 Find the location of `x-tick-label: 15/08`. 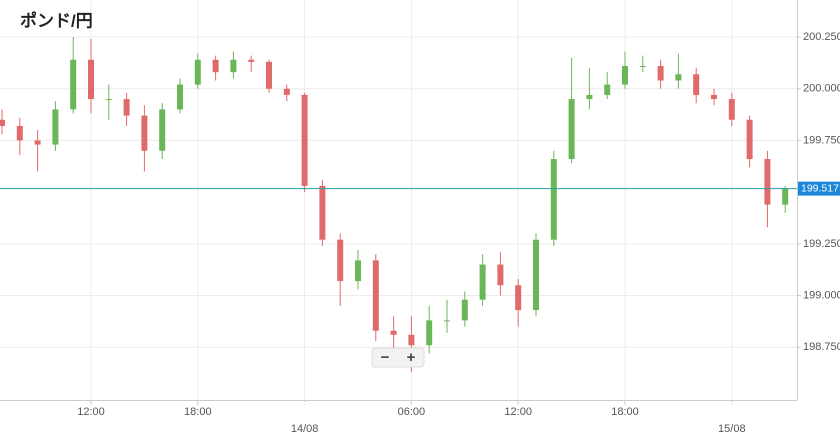

x-tick-label: 15/08 is located at coordinates (732, 429).